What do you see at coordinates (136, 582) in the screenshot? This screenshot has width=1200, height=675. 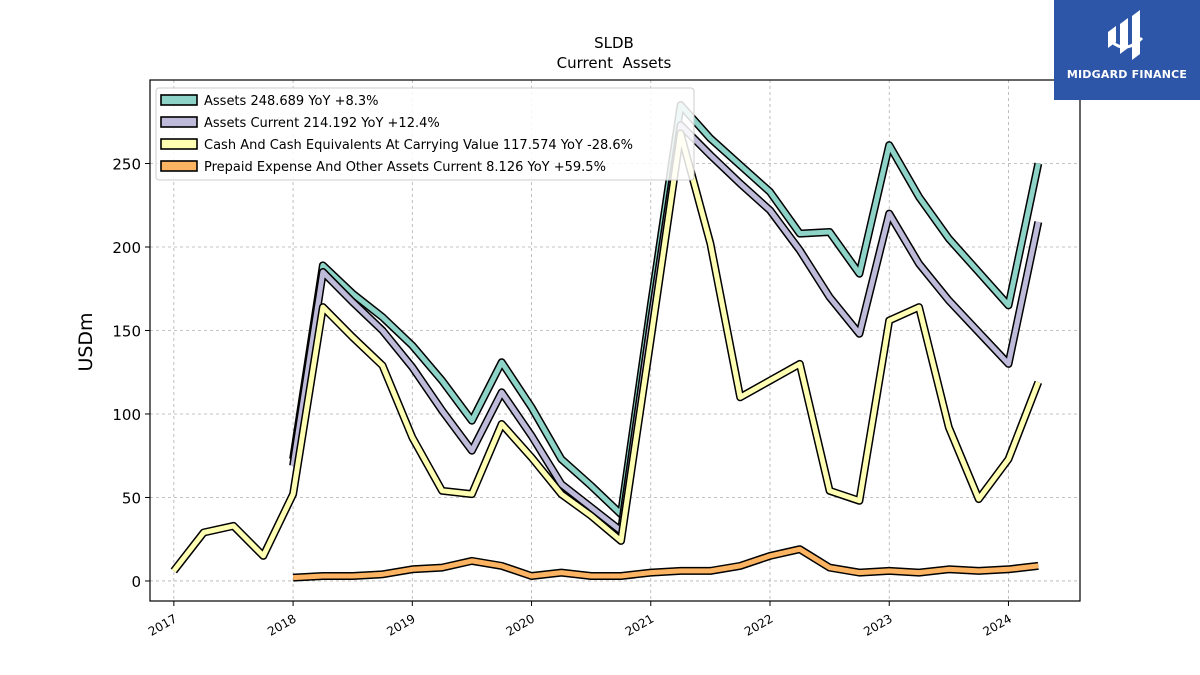 I see `y-tick-label: 0` at bounding box center [136, 582].